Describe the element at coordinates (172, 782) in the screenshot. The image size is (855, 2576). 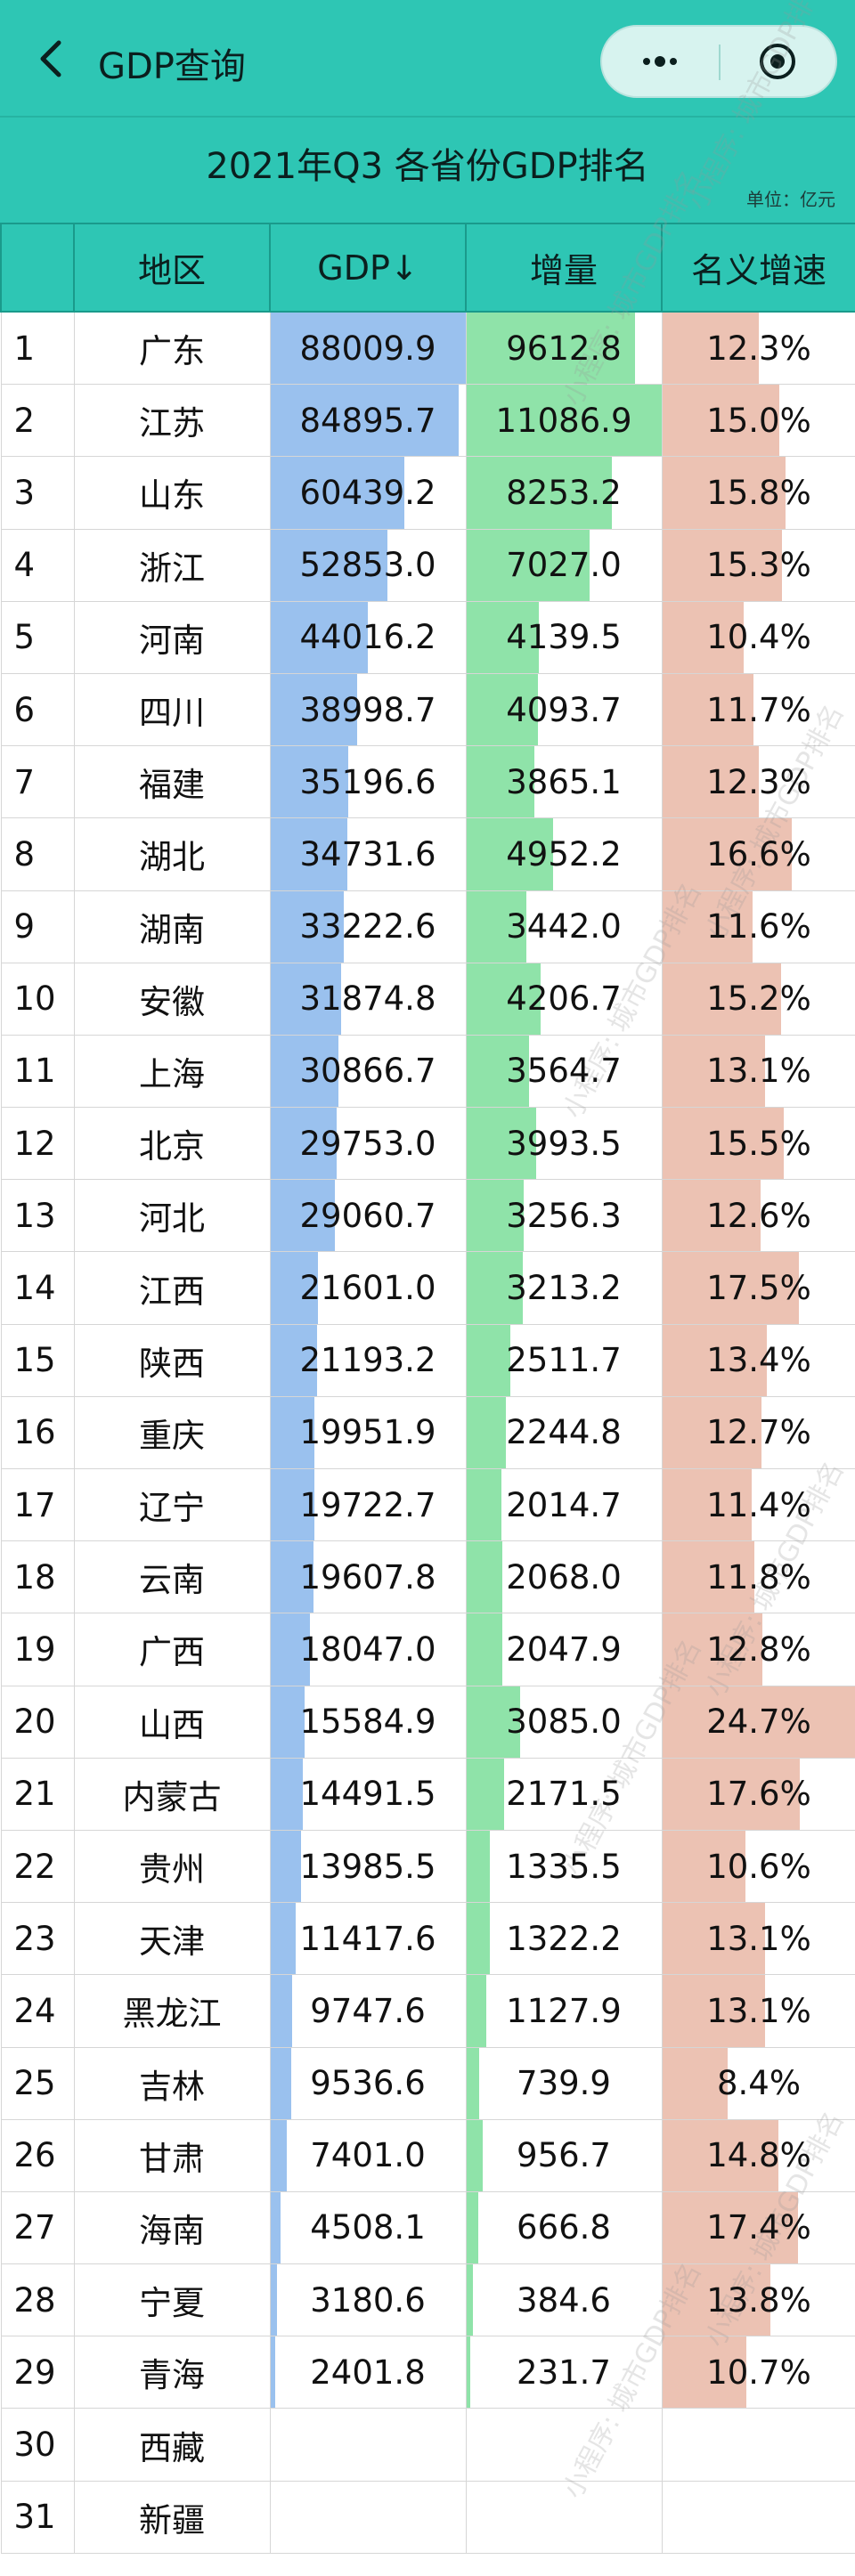
I see `region-cell: 福建` at that location.